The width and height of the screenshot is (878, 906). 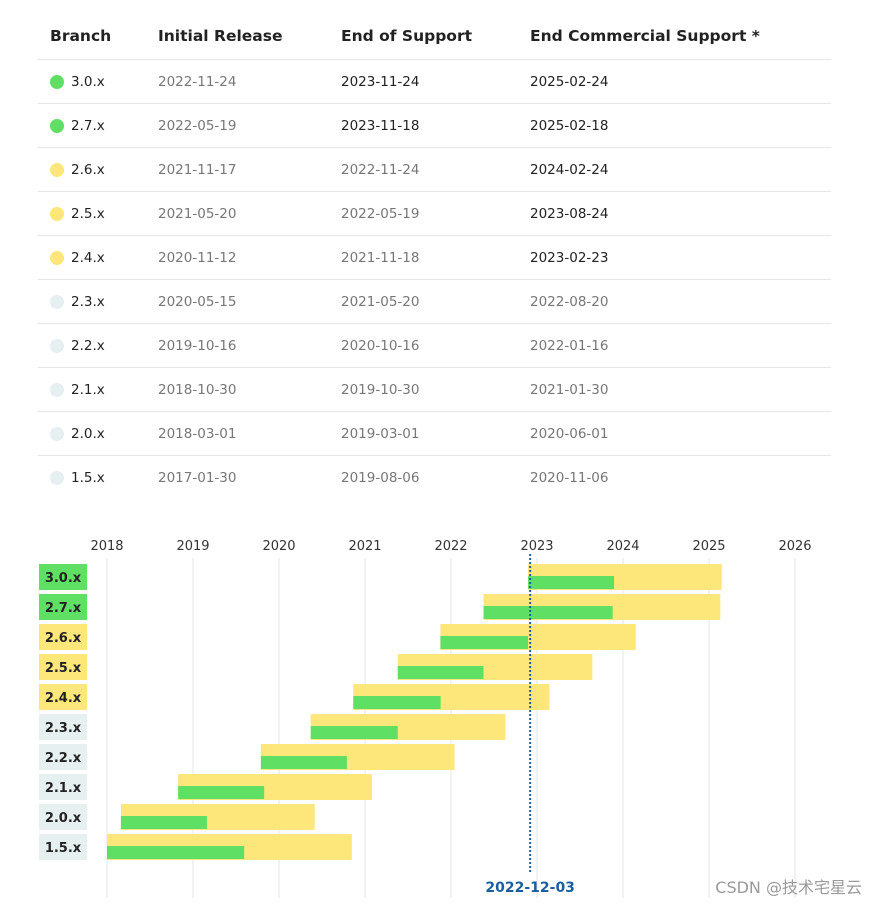 What do you see at coordinates (434, 302) in the screenshot?
I see `table-row: 2.3.x 2020-05-15 2021-05-20 2022-08-20` at bounding box center [434, 302].